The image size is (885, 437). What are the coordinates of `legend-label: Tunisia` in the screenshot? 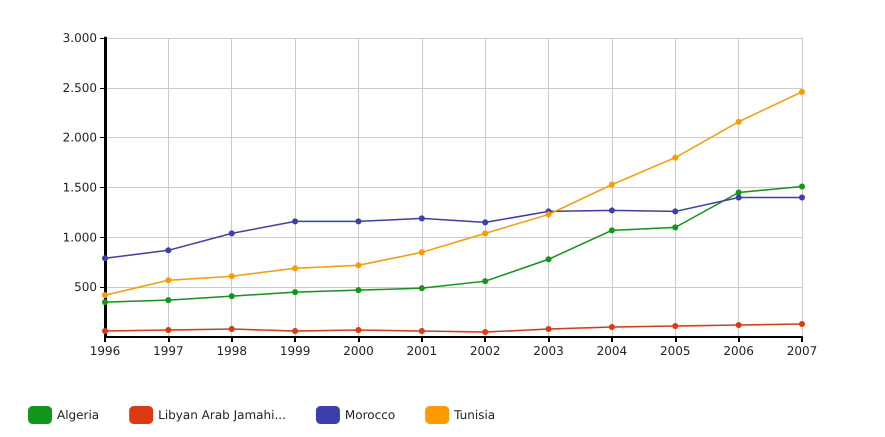 It's located at (474, 415).